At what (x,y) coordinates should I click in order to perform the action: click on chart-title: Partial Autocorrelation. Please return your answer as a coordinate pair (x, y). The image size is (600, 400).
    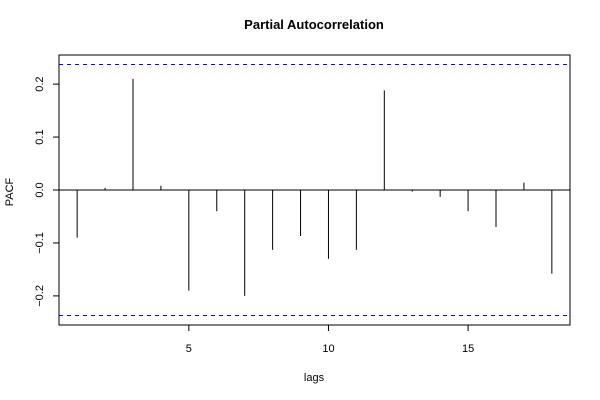
    Looking at the image, I should click on (314, 24).